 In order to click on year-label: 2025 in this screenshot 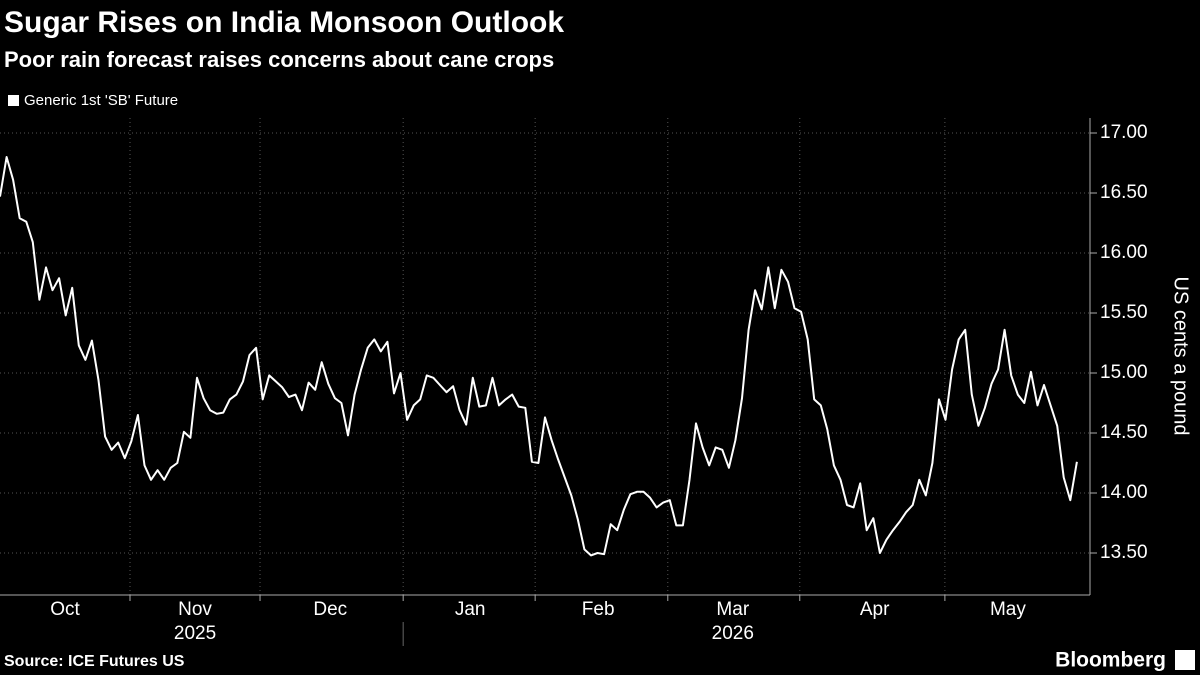, I will do `click(195, 633)`.